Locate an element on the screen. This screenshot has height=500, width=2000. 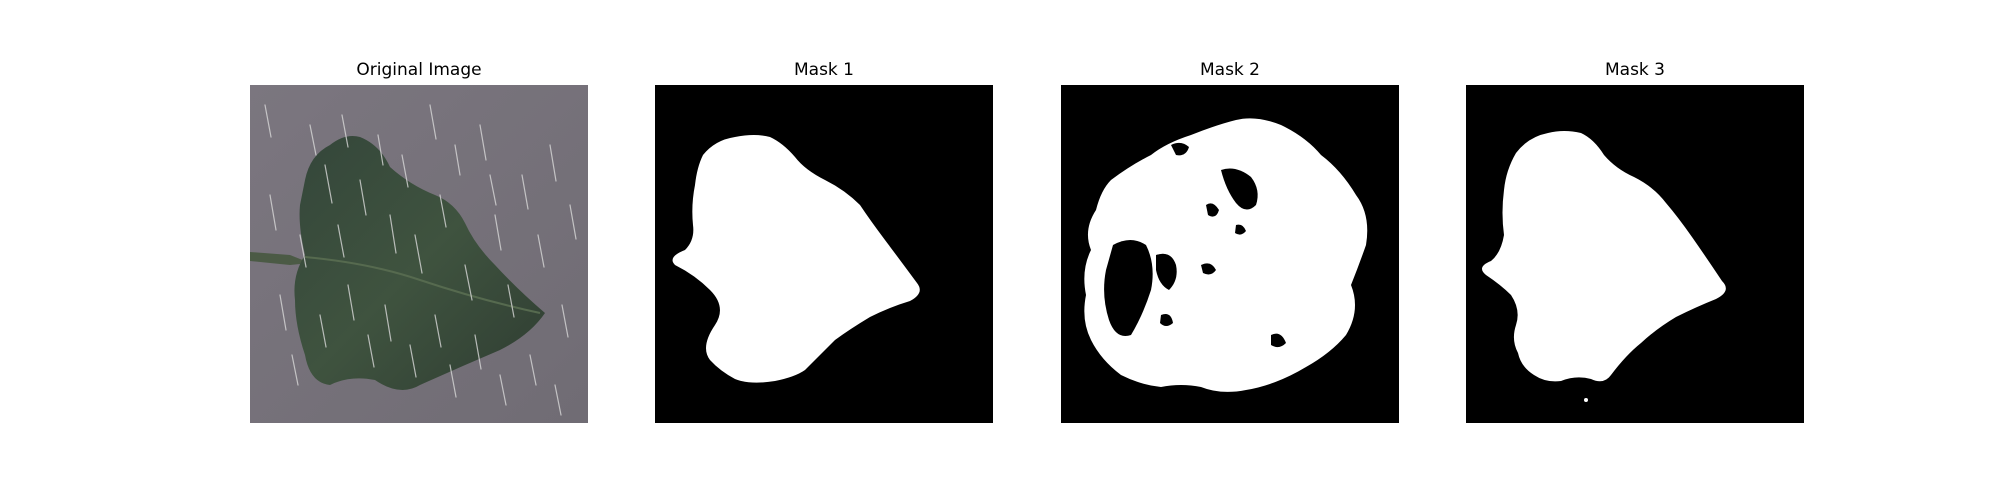
mask-2-title: Mask 2 is located at coordinates (1229, 70).